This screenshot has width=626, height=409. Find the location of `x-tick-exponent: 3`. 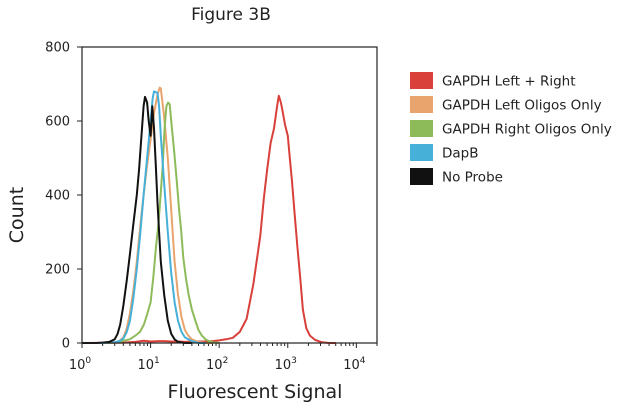

x-tick-exponent: 3 is located at coordinates (294, 361).